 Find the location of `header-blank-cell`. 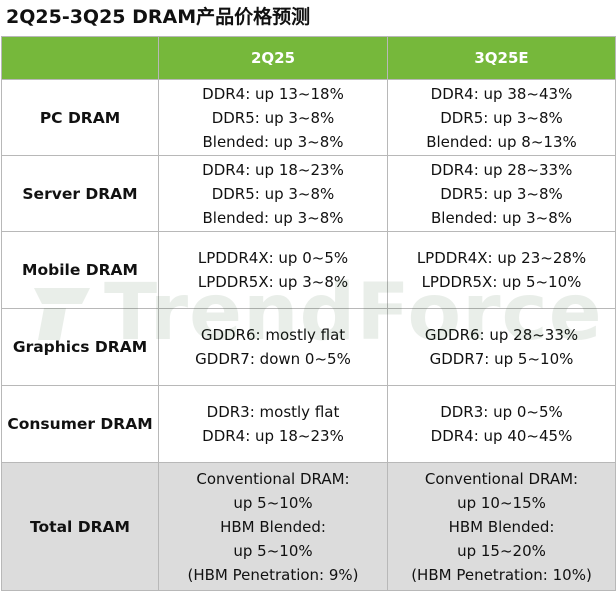

header-blank-cell is located at coordinates (80, 58).